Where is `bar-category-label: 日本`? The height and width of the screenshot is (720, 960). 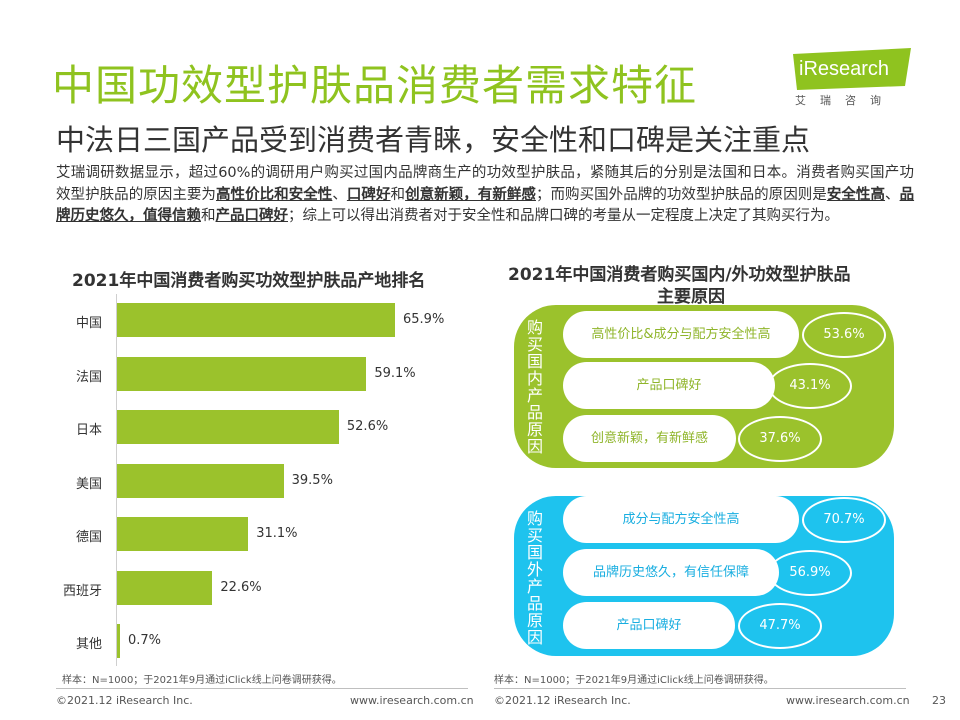
bar-category-label: 日本 is located at coordinates (88, 430).